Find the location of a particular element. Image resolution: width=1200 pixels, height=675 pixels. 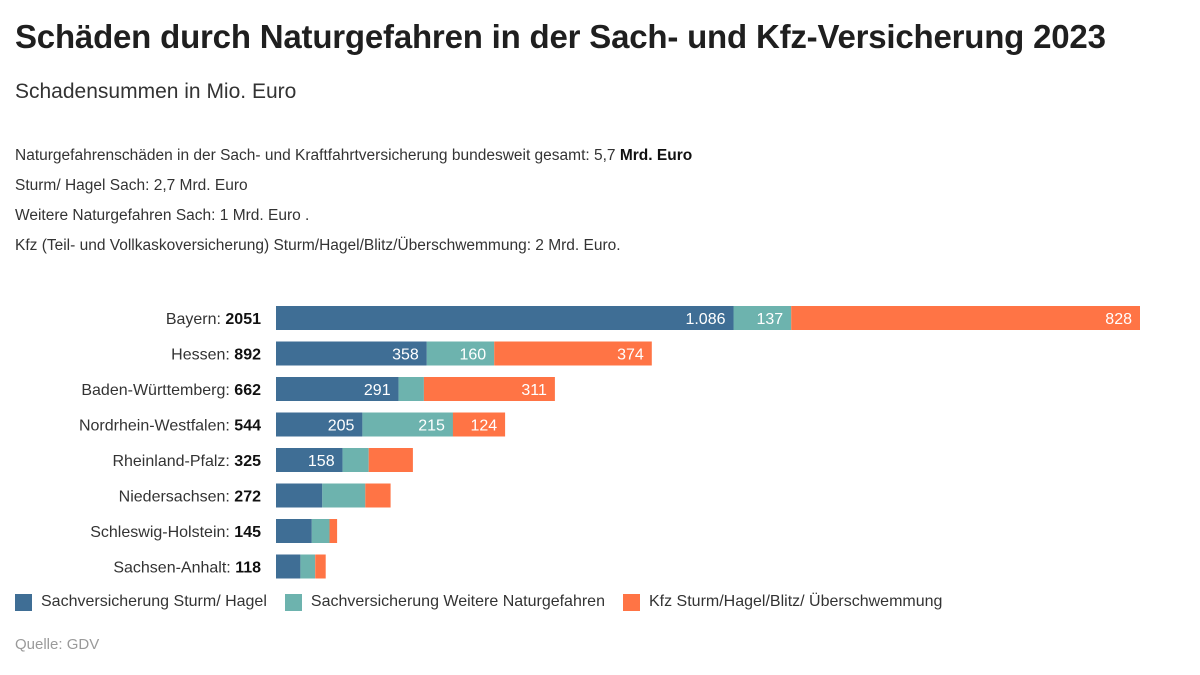

note-sturm-hagel-text: Sturm/ Hagel Sach: 2,7 Mrd. Euro is located at coordinates (131, 185).